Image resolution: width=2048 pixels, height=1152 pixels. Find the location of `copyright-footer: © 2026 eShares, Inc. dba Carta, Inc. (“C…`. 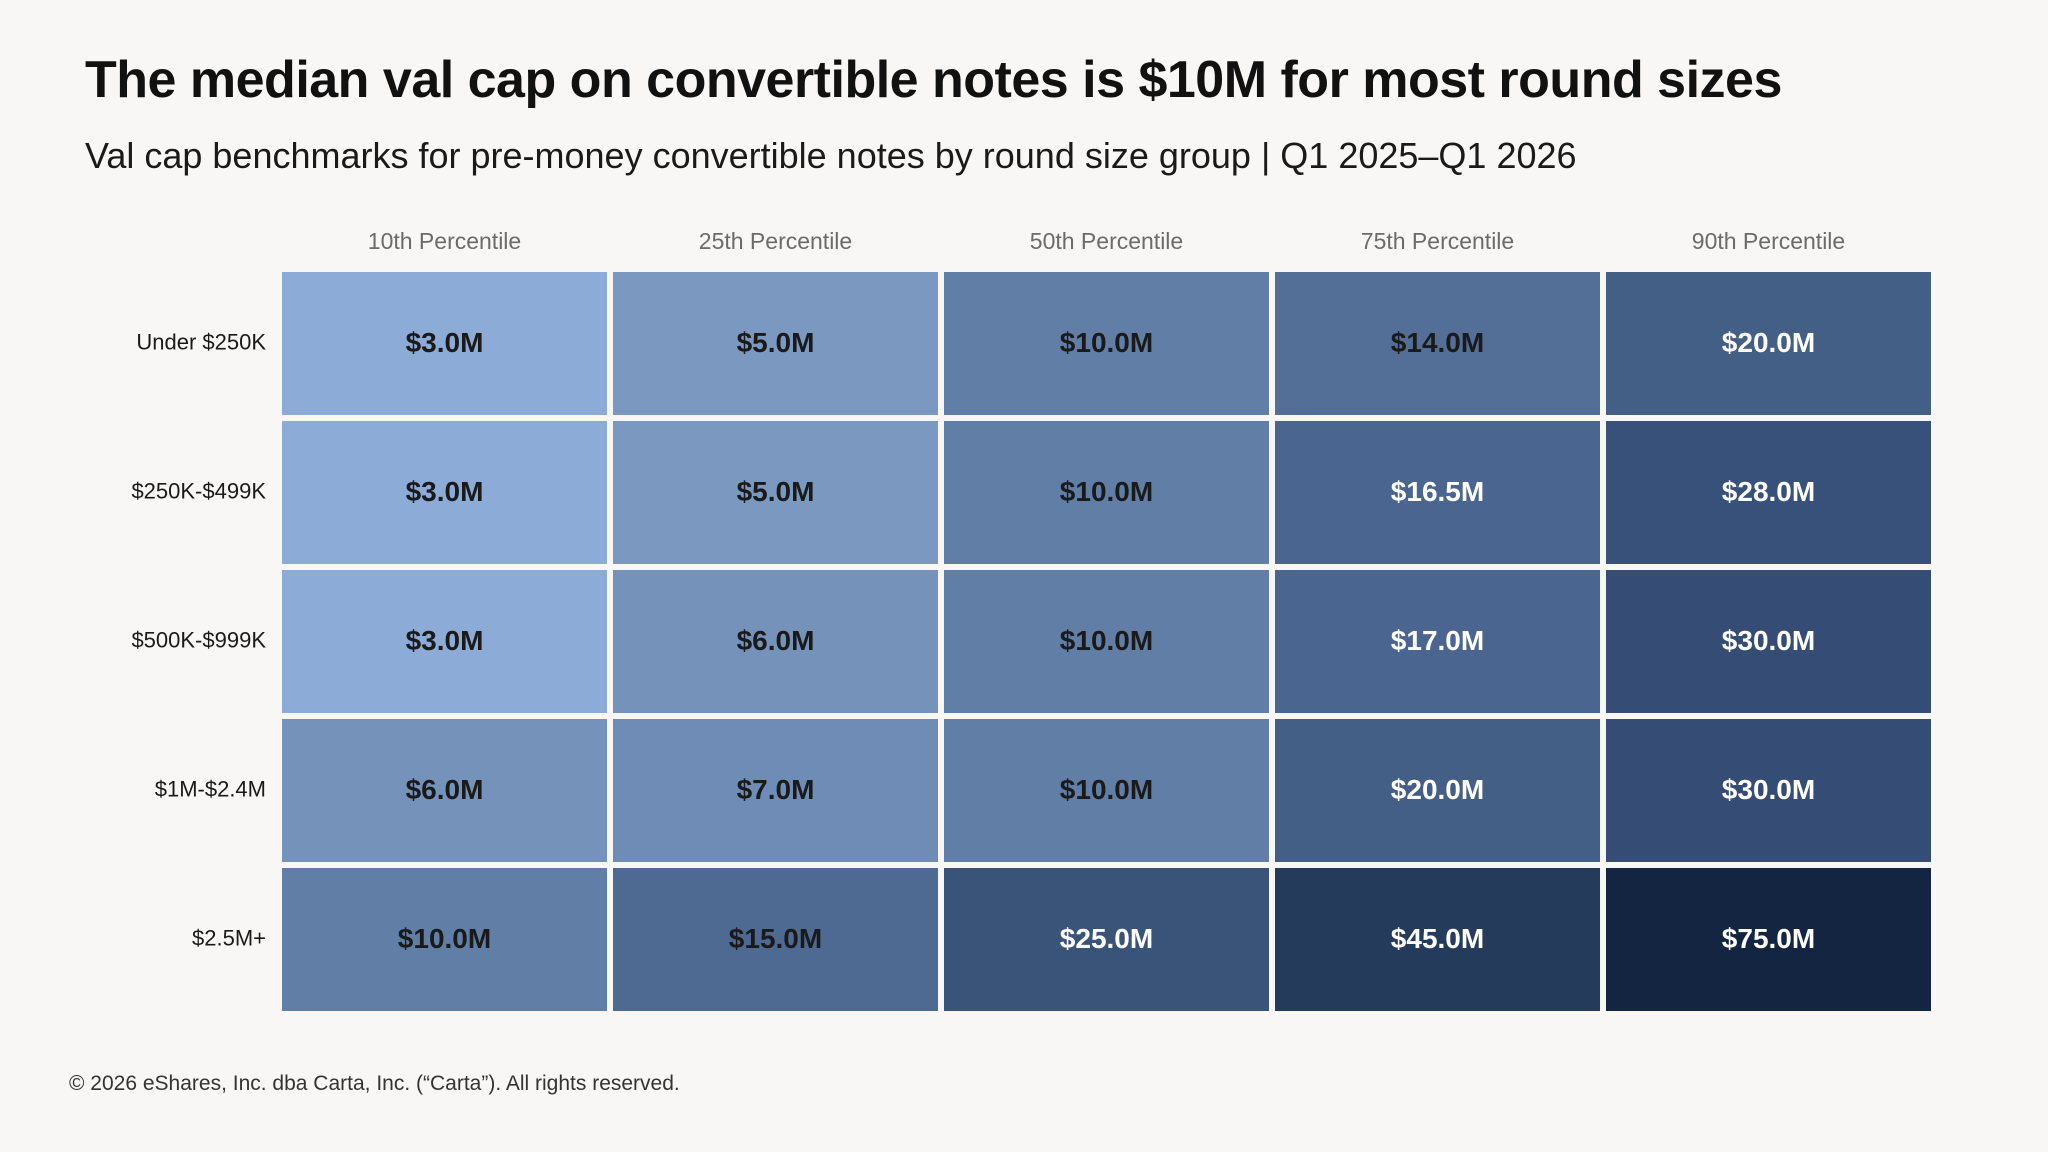

copyright-footer: © 2026 eShares, Inc. dba Carta, Inc. (“C… is located at coordinates (374, 1083).